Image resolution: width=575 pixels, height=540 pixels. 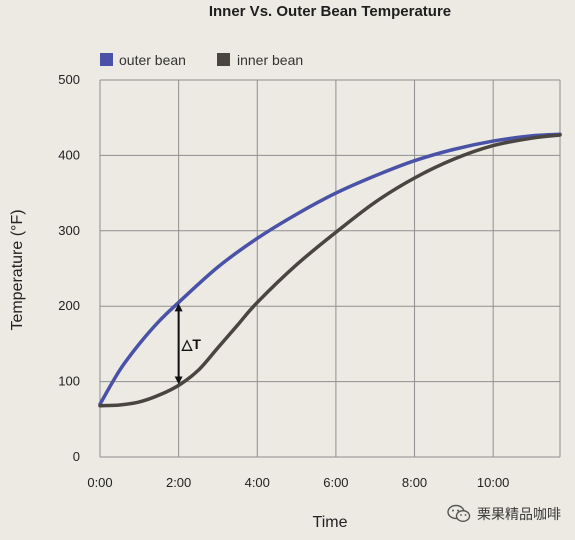 I want to click on x-tick-label: 0:00, so click(x=99, y=482).